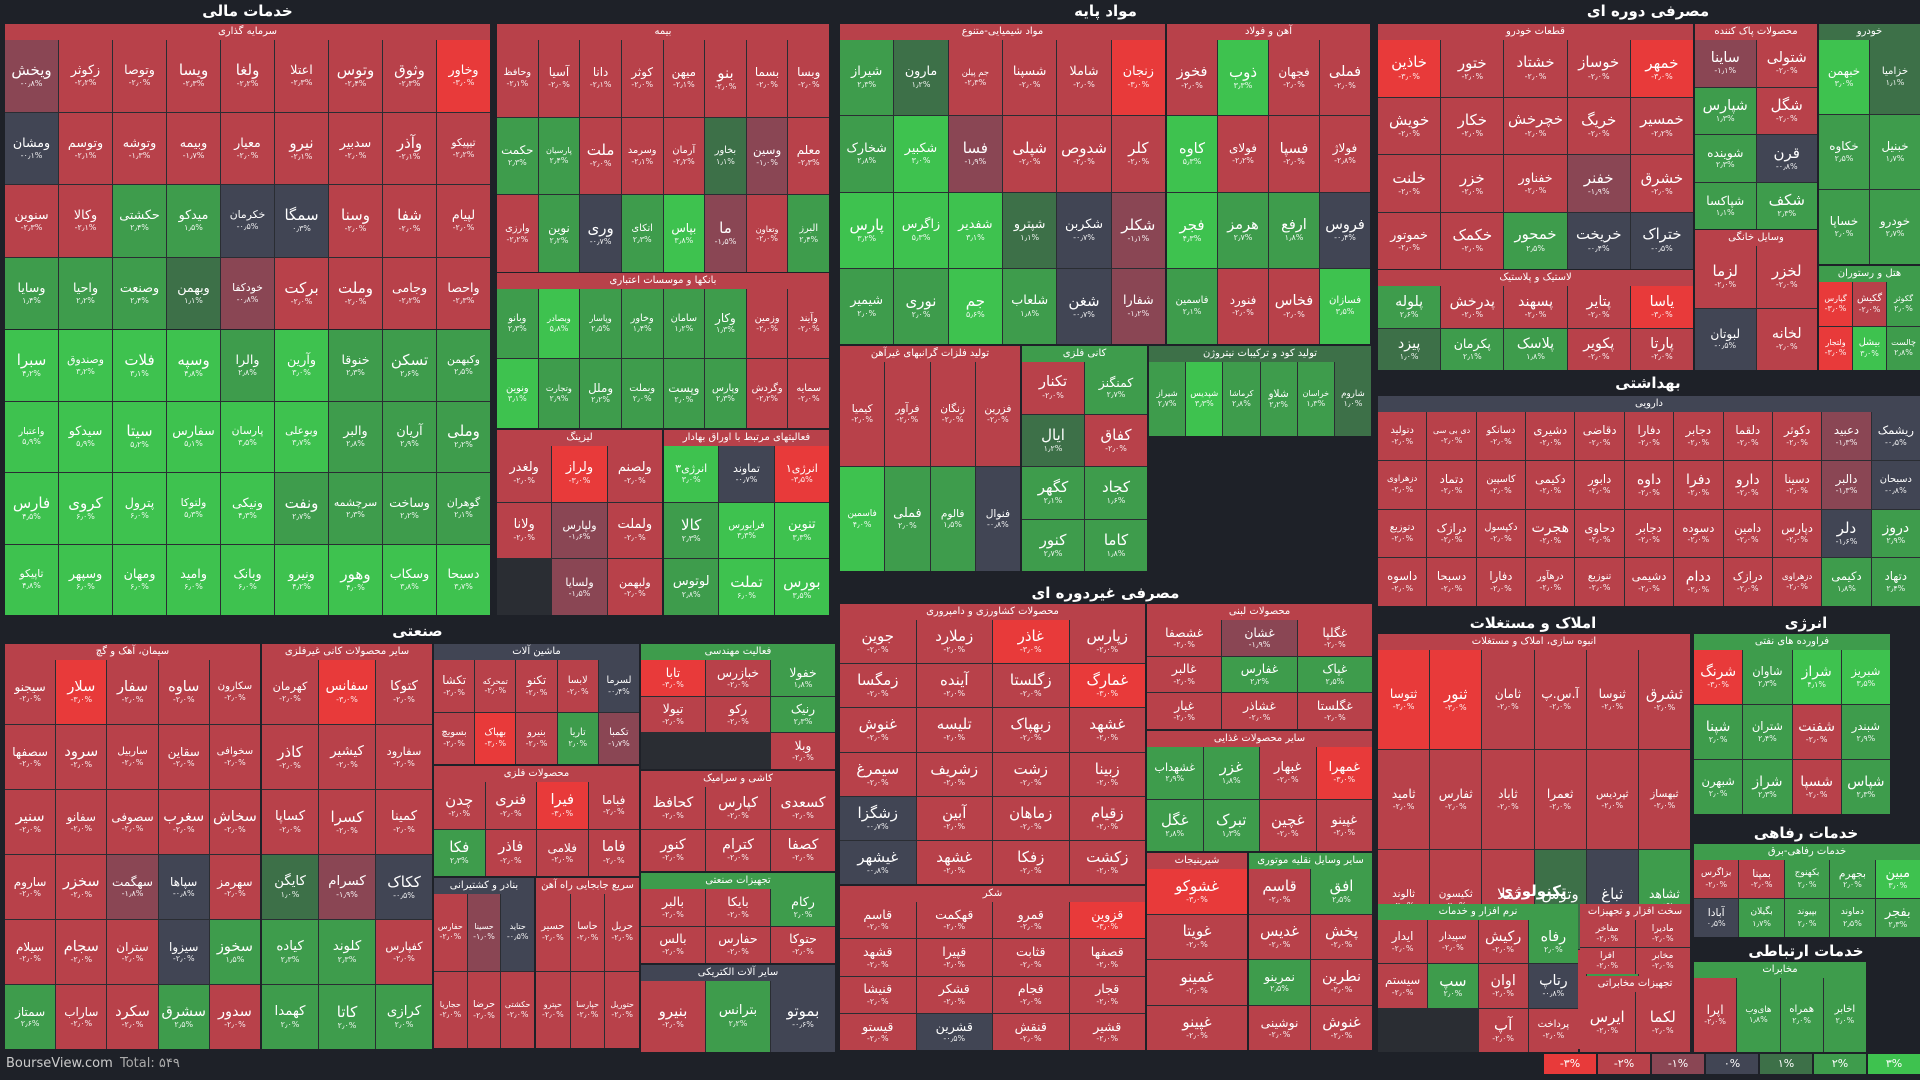  What do you see at coordinates (867, 154) in the screenshot?
I see `stock-tile: شخارک ۲٫۸%` at bounding box center [867, 154].